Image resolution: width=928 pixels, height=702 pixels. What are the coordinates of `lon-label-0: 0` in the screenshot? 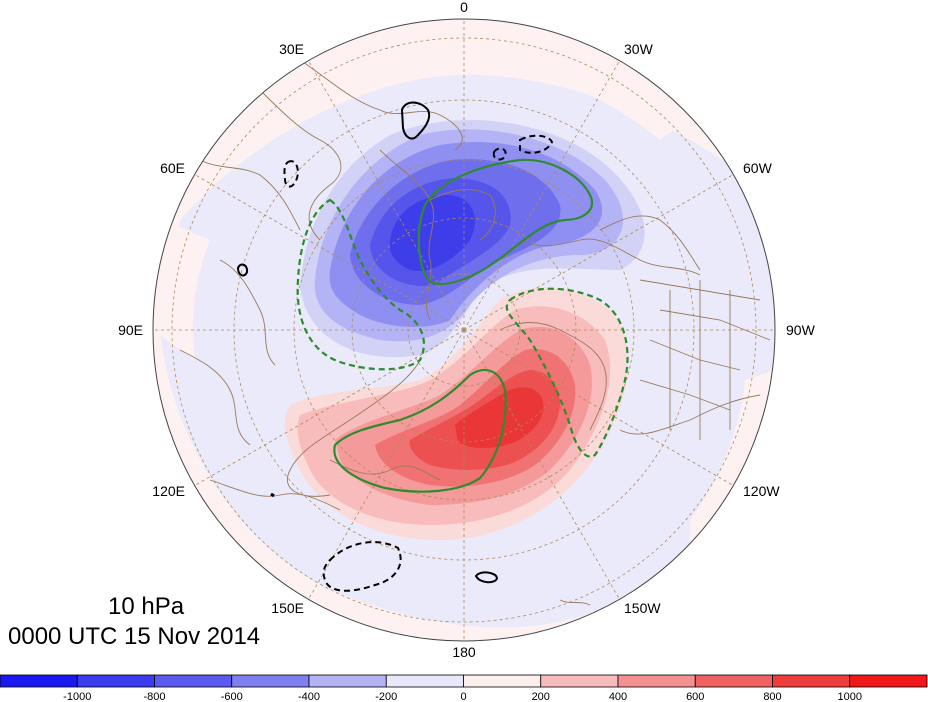 It's located at (464, 7).